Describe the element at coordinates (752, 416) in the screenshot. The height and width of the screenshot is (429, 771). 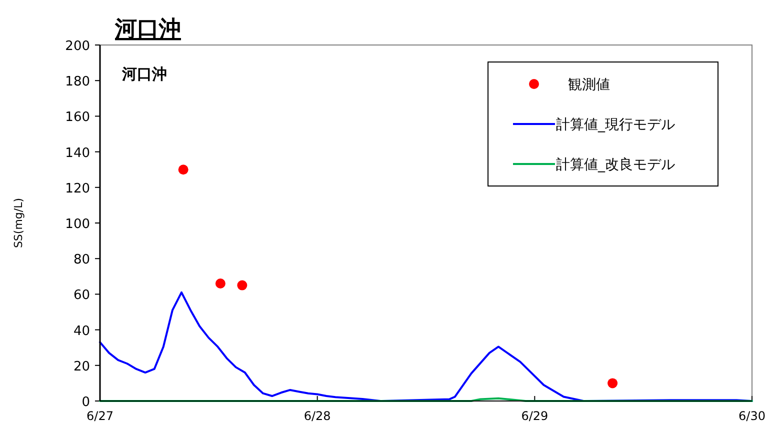
I see `x-tick-label: 6/30` at that location.